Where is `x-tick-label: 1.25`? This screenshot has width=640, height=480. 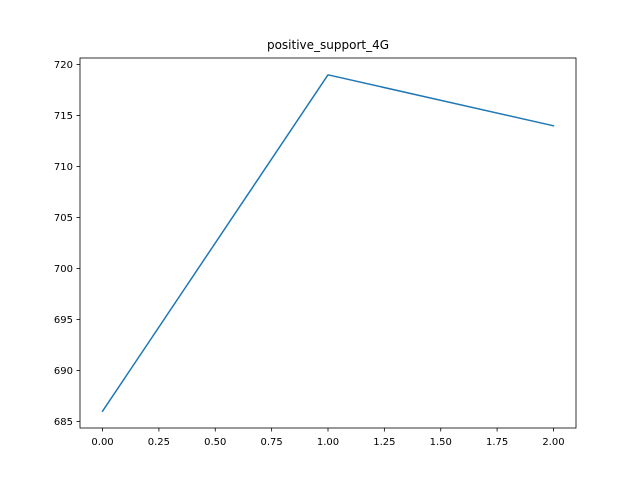
x-tick-label: 1.25 is located at coordinates (384, 442).